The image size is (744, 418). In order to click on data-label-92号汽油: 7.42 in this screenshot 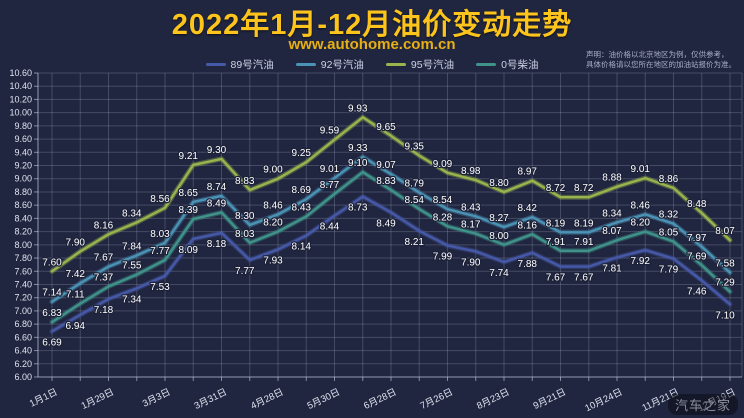, I will do `click(76, 274)`.